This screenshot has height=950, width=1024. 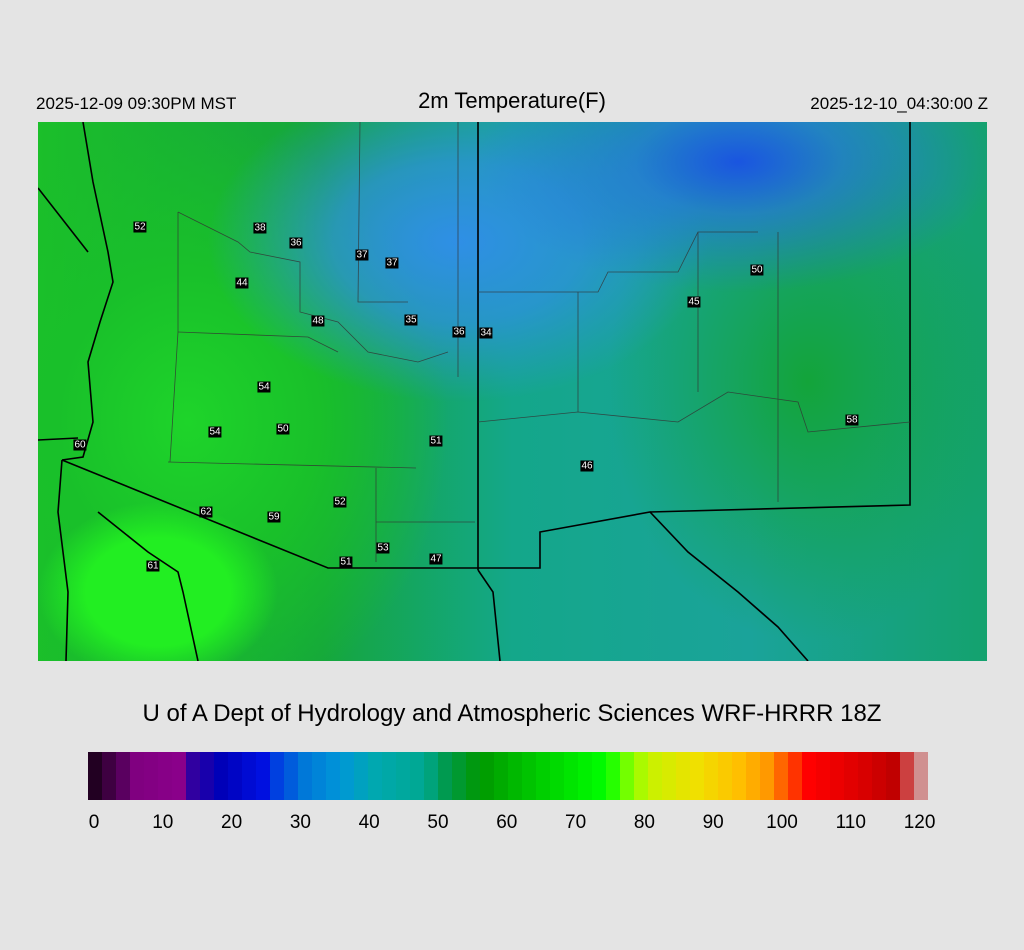 I want to click on station-value: 44, so click(x=242, y=283).